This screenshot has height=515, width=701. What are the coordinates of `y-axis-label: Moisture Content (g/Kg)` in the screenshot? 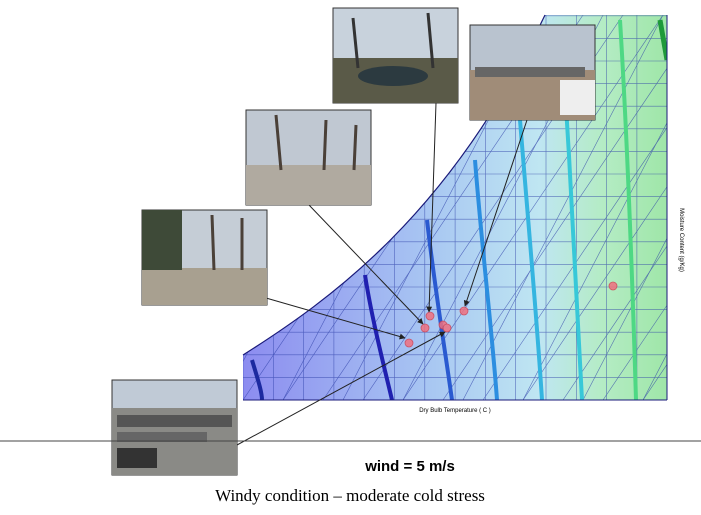 It's located at (681, 240).